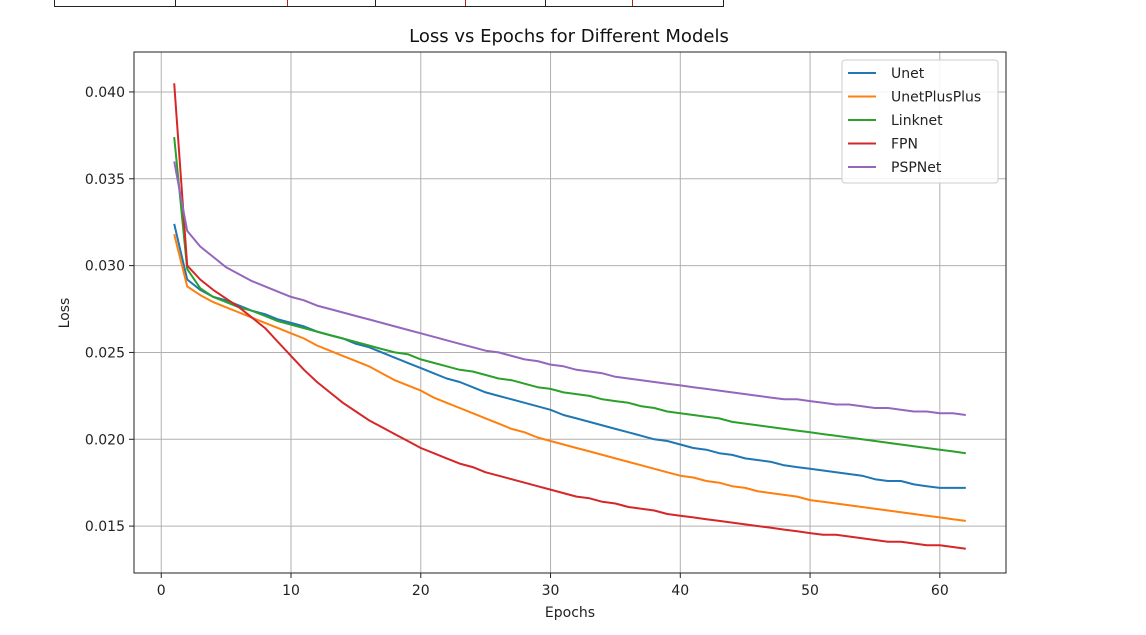  I want to click on x-axis-ticks: 0 10 20 30 40 50 60, so click(553, 586).